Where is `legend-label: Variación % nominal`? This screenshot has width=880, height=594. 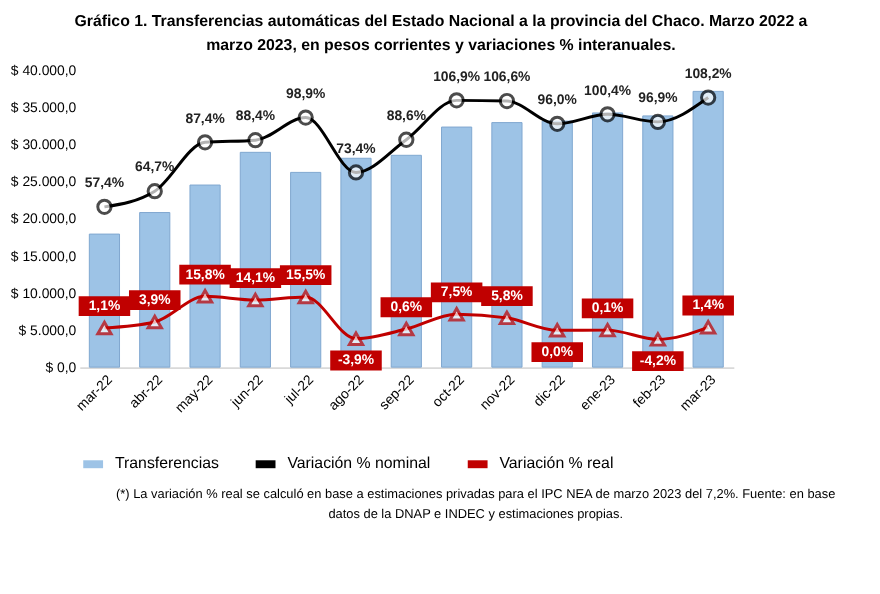
legend-label: Variación % nominal is located at coordinates (359, 463).